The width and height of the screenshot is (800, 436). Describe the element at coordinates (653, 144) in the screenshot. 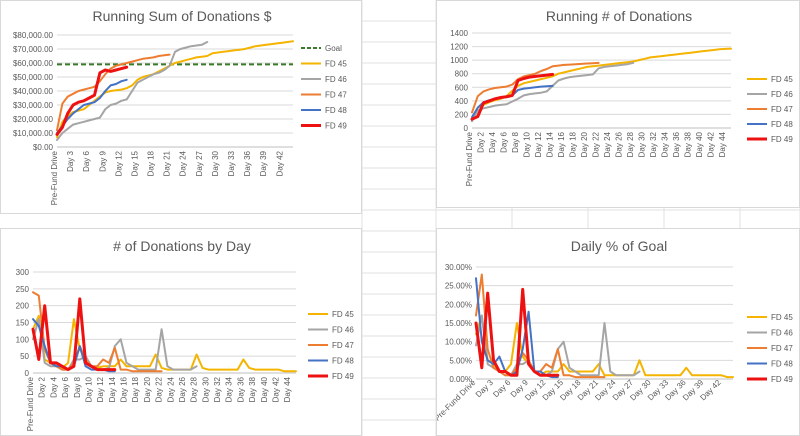

I see `x-tick-label: Day 32` at that location.